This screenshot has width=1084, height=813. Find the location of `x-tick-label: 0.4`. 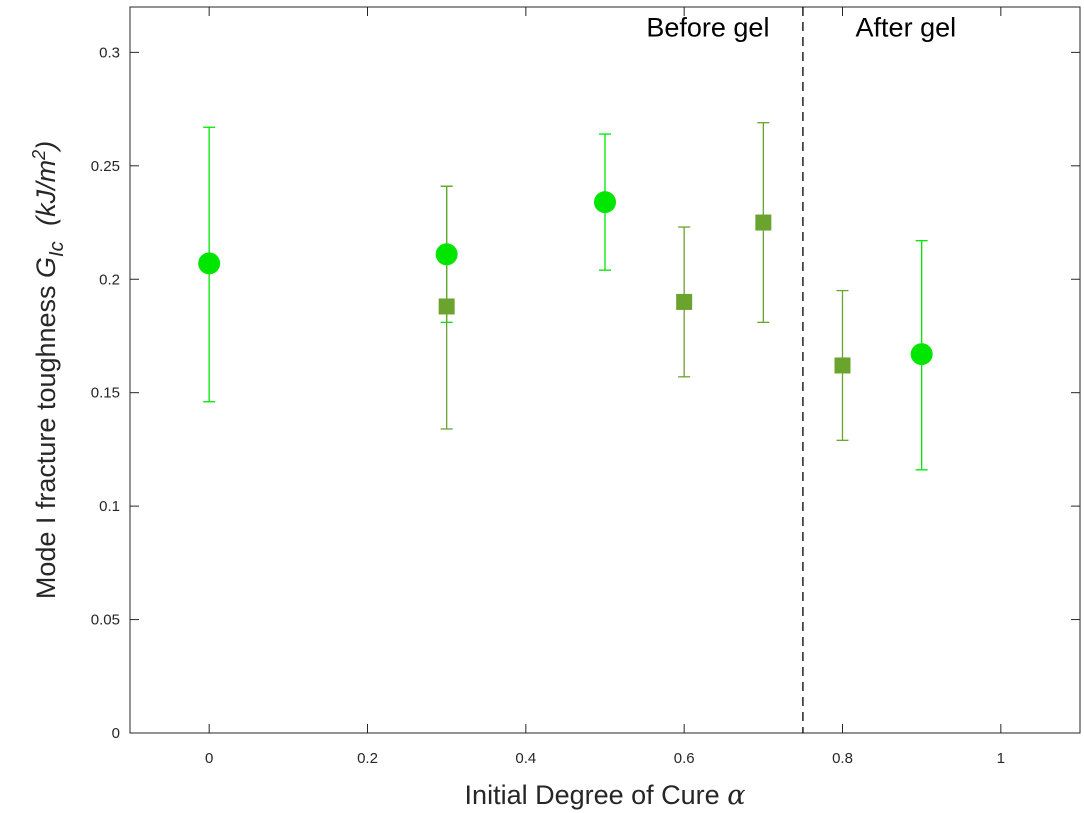

x-tick-label: 0.4 is located at coordinates (525, 758).